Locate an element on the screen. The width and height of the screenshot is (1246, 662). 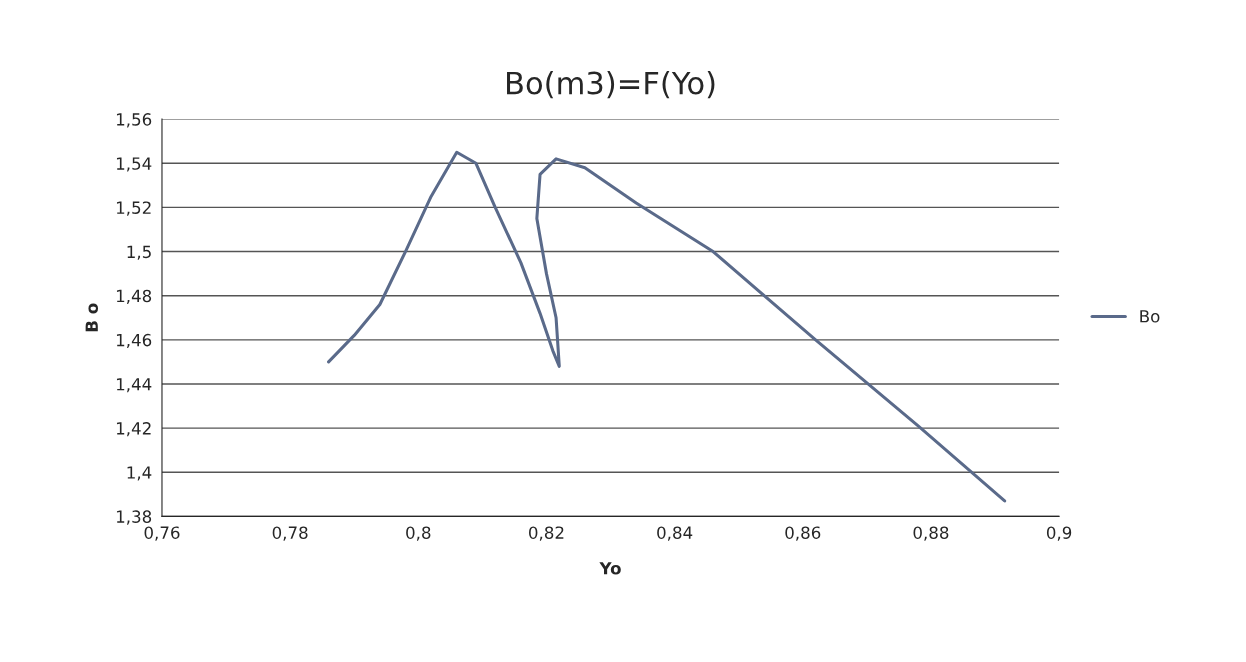
y-axis-title: B o is located at coordinates (92, 317).